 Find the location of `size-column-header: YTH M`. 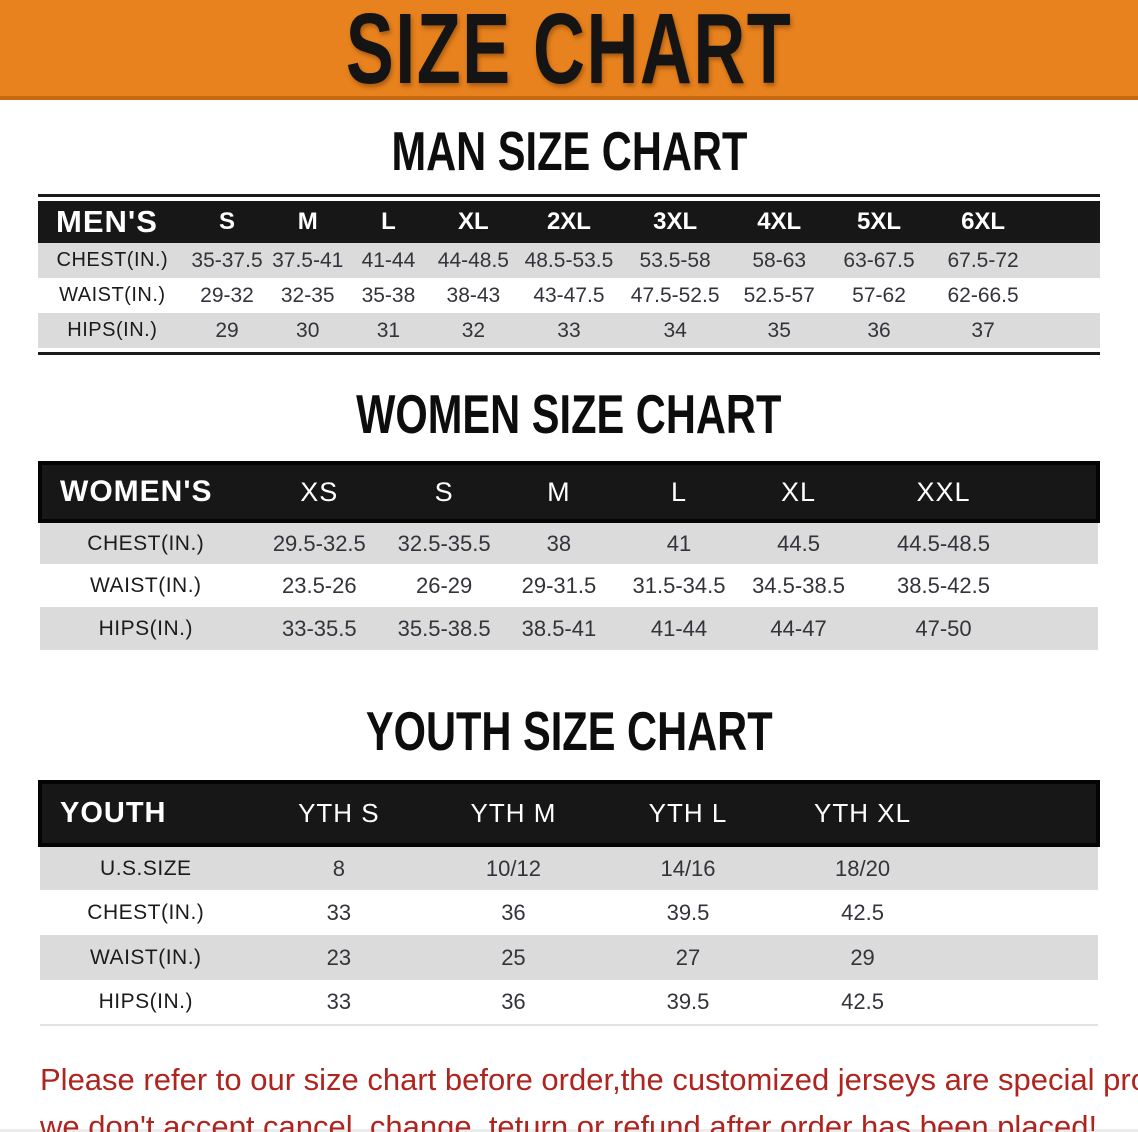

size-column-header: YTH M is located at coordinates (513, 813).